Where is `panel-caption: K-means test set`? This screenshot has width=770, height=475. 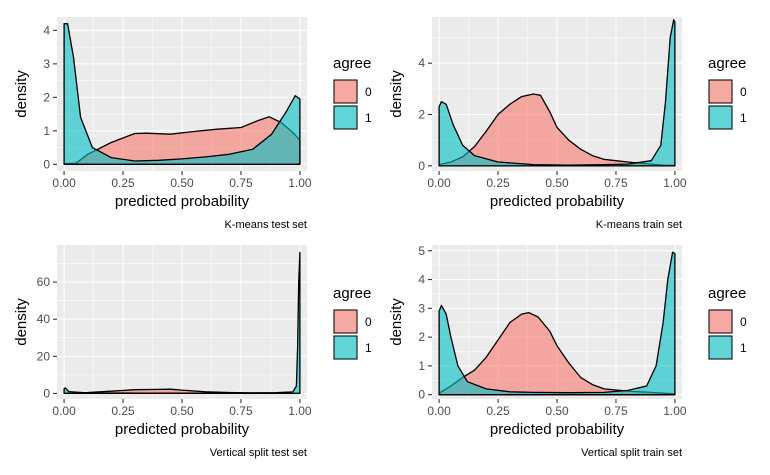
panel-caption: K-means test set is located at coordinates (265, 225).